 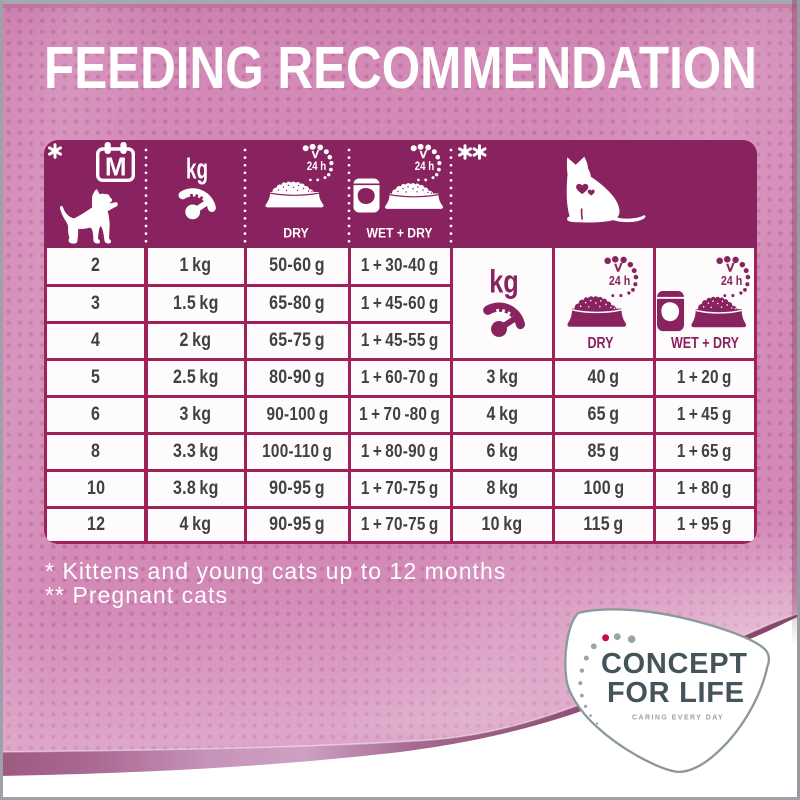 What do you see at coordinates (678, 718) in the screenshot?
I see `svg-text: CARING EVERY DAY` at bounding box center [678, 718].